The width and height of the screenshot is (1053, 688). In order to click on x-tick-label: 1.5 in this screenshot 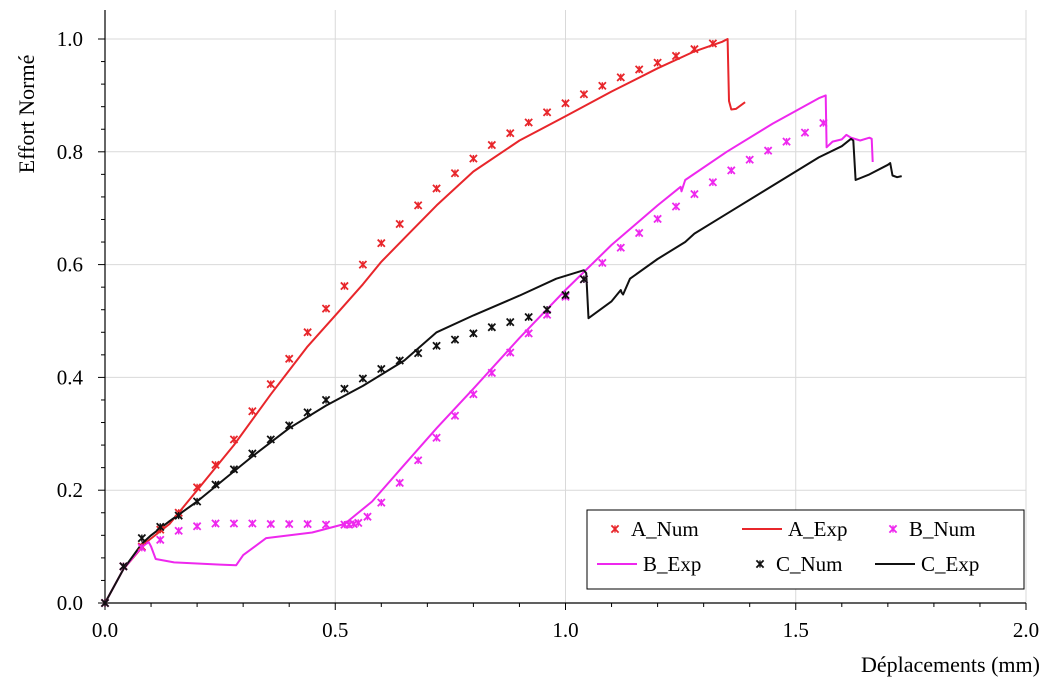, I will do `click(796, 630)`.